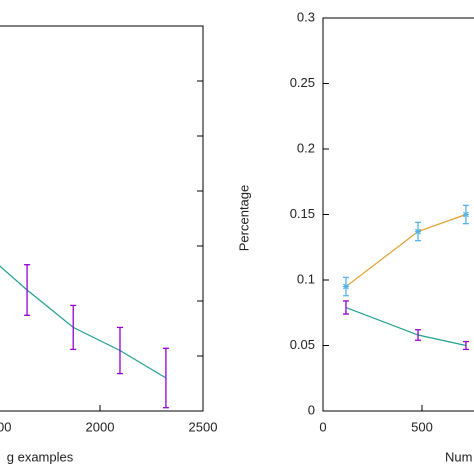  I want to click on y-tick-label: 0.2, so click(306, 147).